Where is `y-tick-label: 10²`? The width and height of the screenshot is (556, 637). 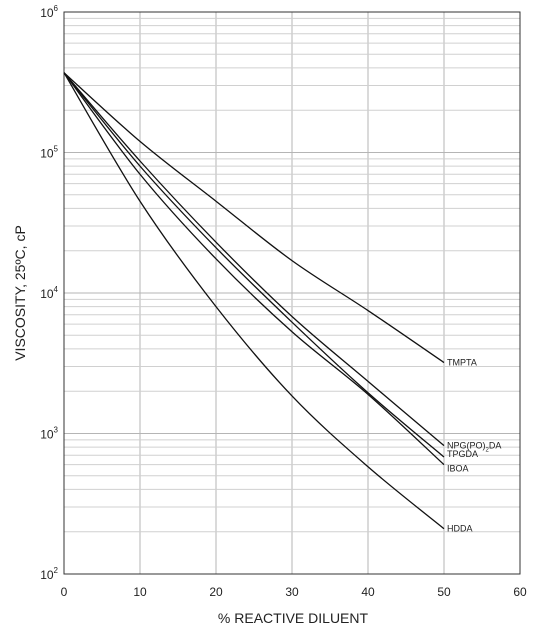
y-tick-label: 10² is located at coordinates (49, 574).